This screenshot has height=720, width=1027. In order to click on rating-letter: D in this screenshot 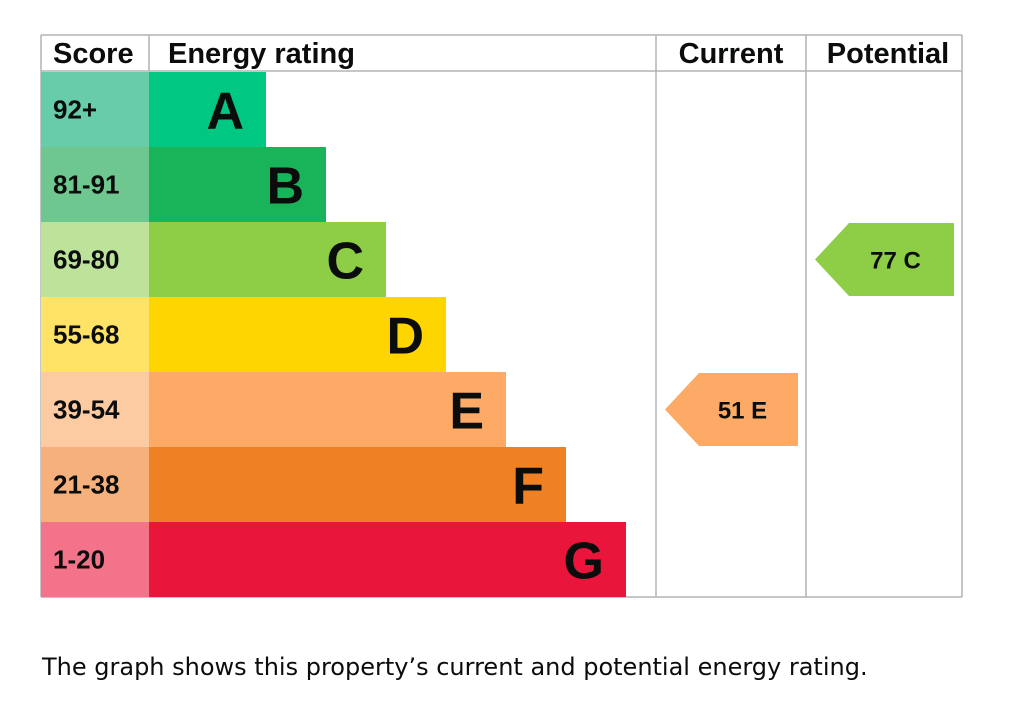, I will do `click(405, 337)`.